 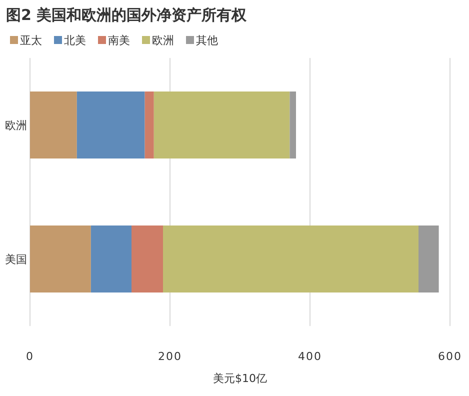 What do you see at coordinates (170, 356) in the screenshot?
I see `x-tick-label: 200` at bounding box center [170, 356].